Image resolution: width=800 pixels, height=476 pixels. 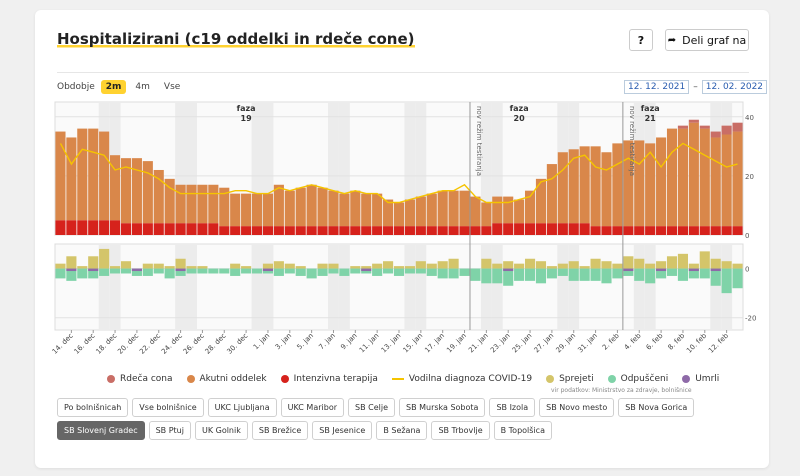 I want to click on hospital-button-vse-bolni-nice: Vse bolnišnice, so click(x=168, y=407).